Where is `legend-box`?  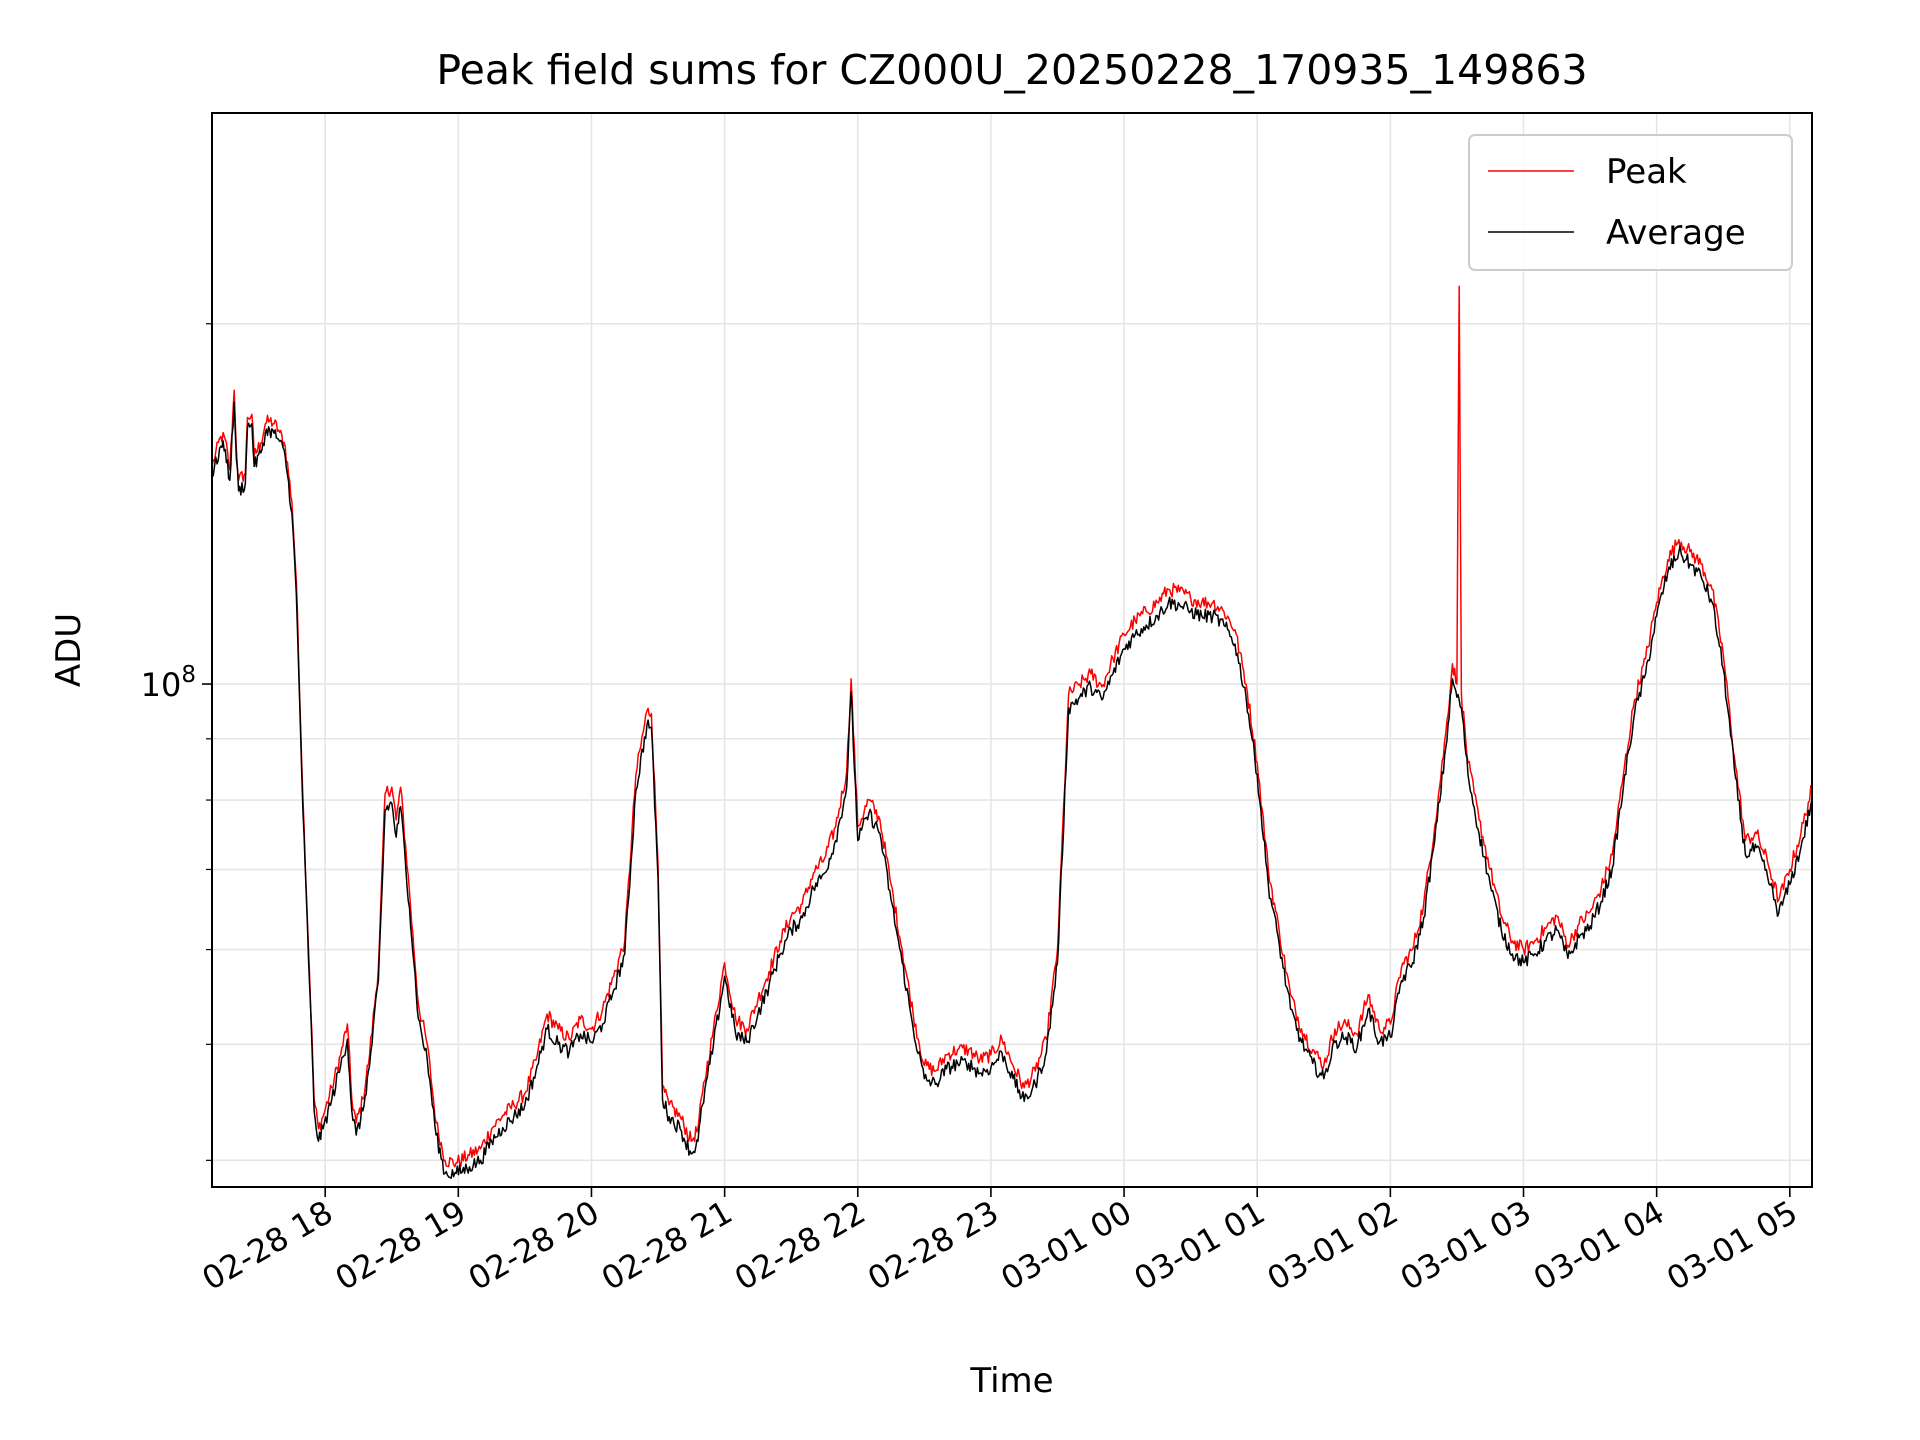 legend-box is located at coordinates (1630, 202).